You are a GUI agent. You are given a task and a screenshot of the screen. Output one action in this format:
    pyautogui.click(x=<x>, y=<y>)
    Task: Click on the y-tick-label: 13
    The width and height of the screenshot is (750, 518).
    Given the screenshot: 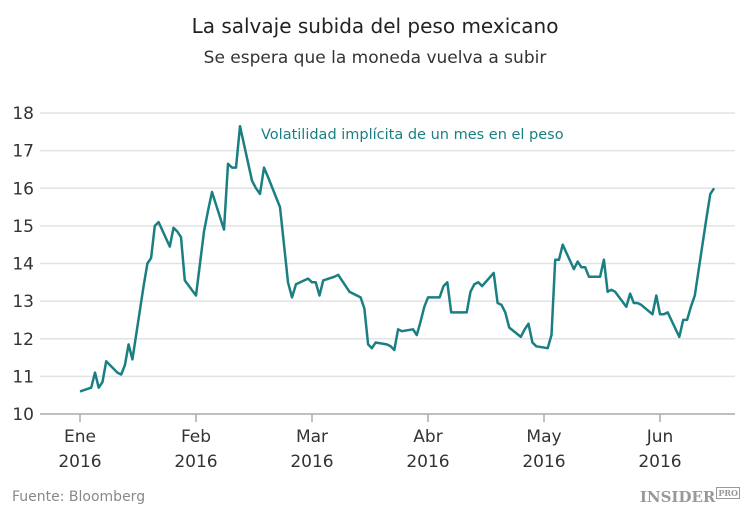 What is the action you would take?
    pyautogui.click(x=23, y=302)
    